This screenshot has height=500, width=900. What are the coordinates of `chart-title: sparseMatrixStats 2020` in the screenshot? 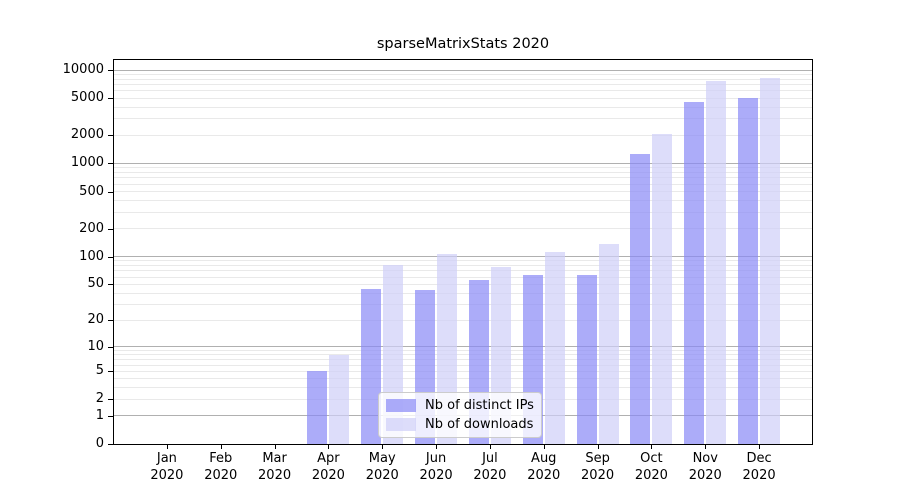 It's located at (463, 44).